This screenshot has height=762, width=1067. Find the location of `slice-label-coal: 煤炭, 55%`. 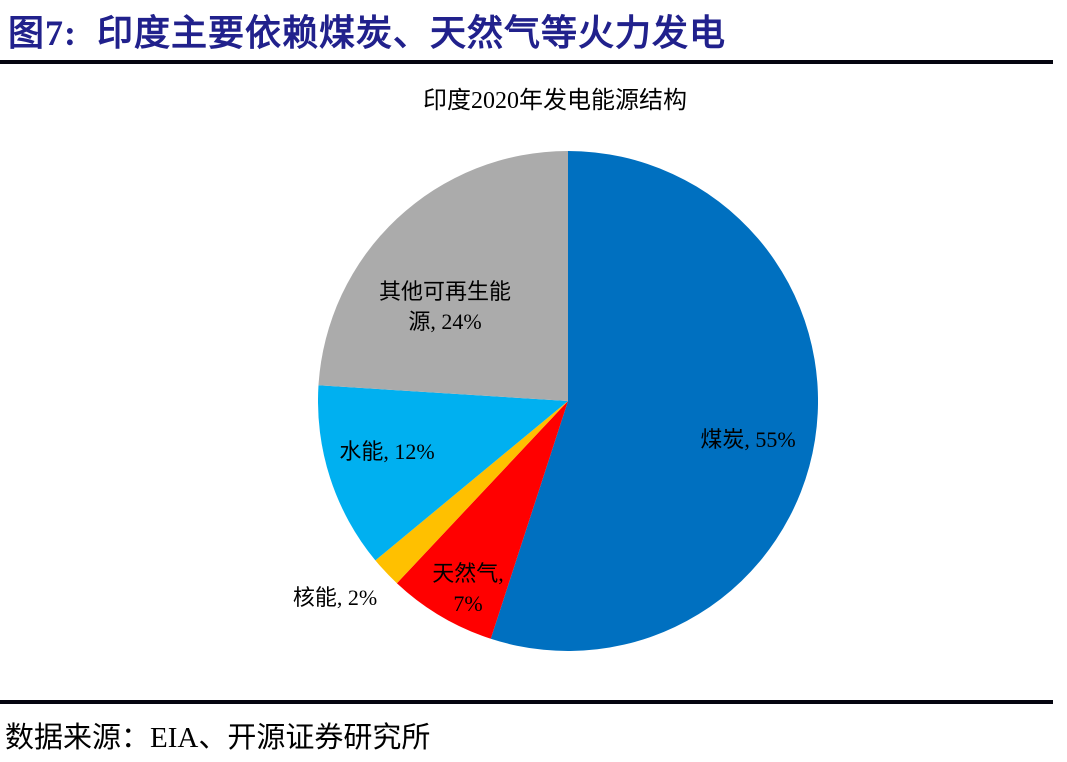

slice-label-coal: 煤炭, 55% is located at coordinates (747, 440).